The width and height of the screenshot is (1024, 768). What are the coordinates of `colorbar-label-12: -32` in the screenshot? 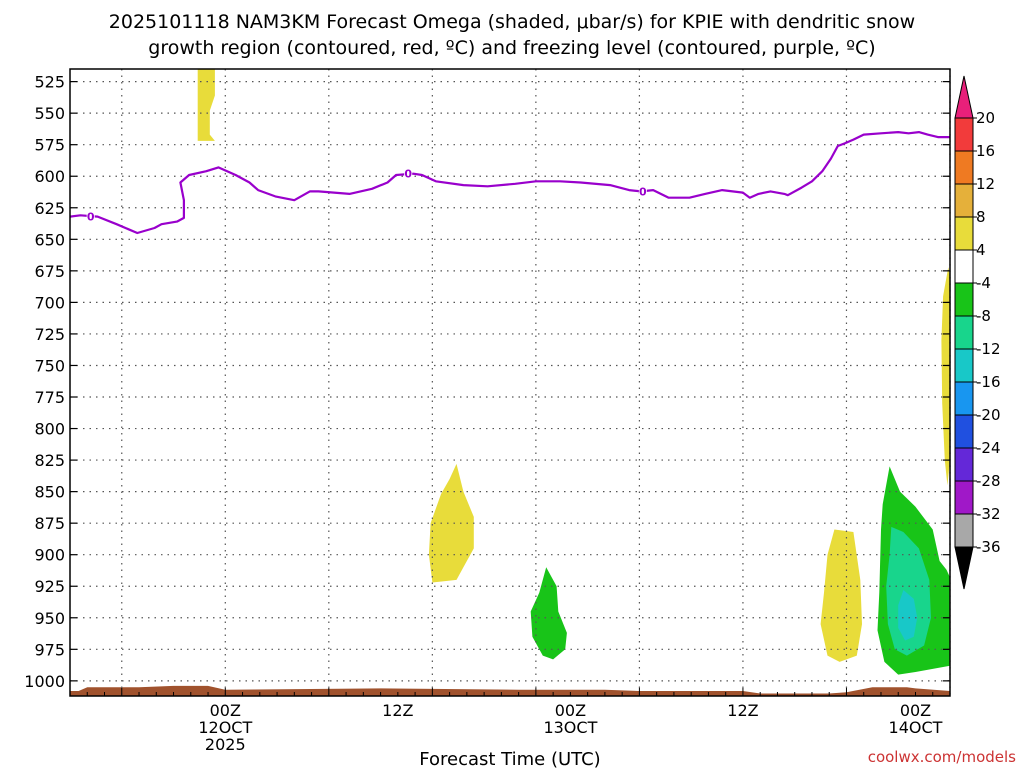 It's located at (988, 514).